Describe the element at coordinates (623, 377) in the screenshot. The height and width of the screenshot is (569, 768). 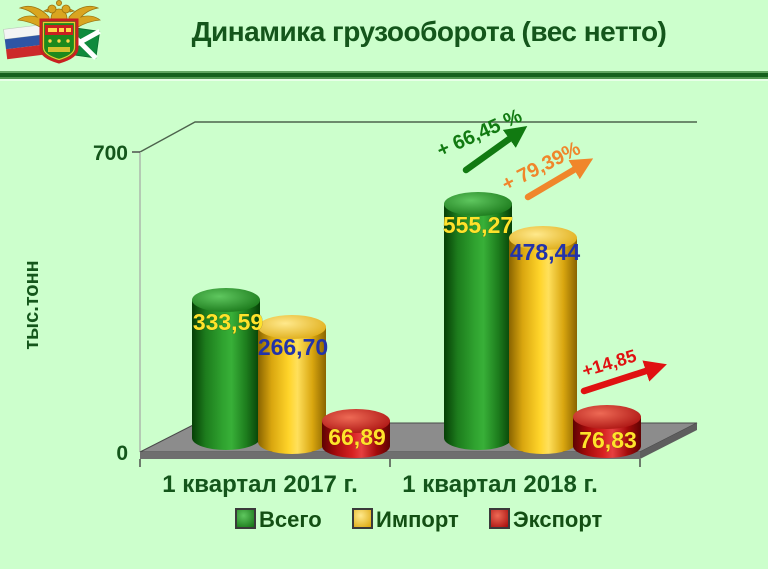
I see `growth-arrow-export` at that location.